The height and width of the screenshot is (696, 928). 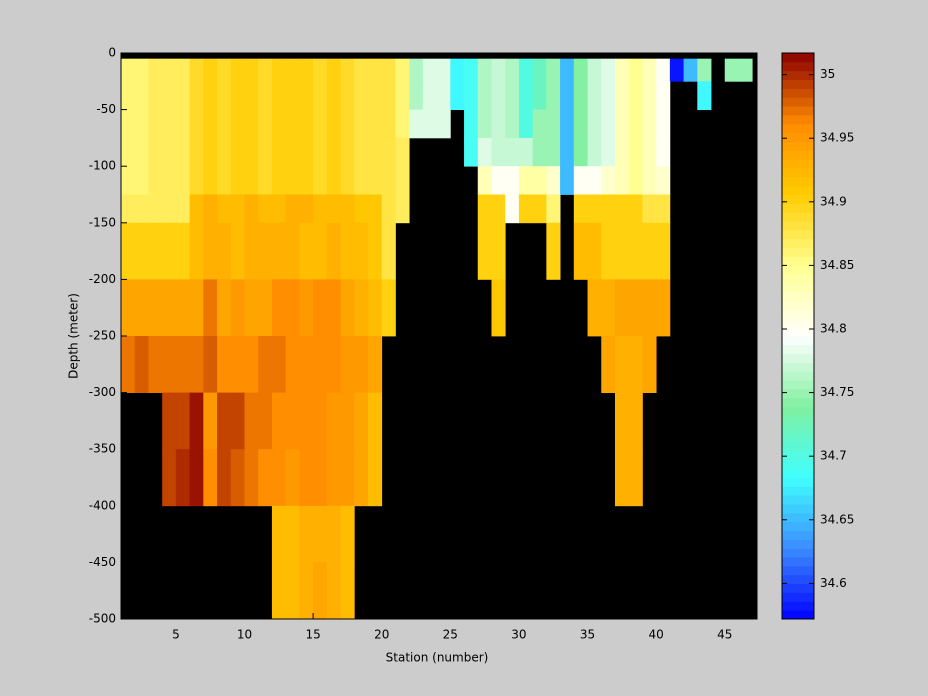 What do you see at coordinates (176, 635) in the screenshot?
I see `x-tick-label: 5` at bounding box center [176, 635].